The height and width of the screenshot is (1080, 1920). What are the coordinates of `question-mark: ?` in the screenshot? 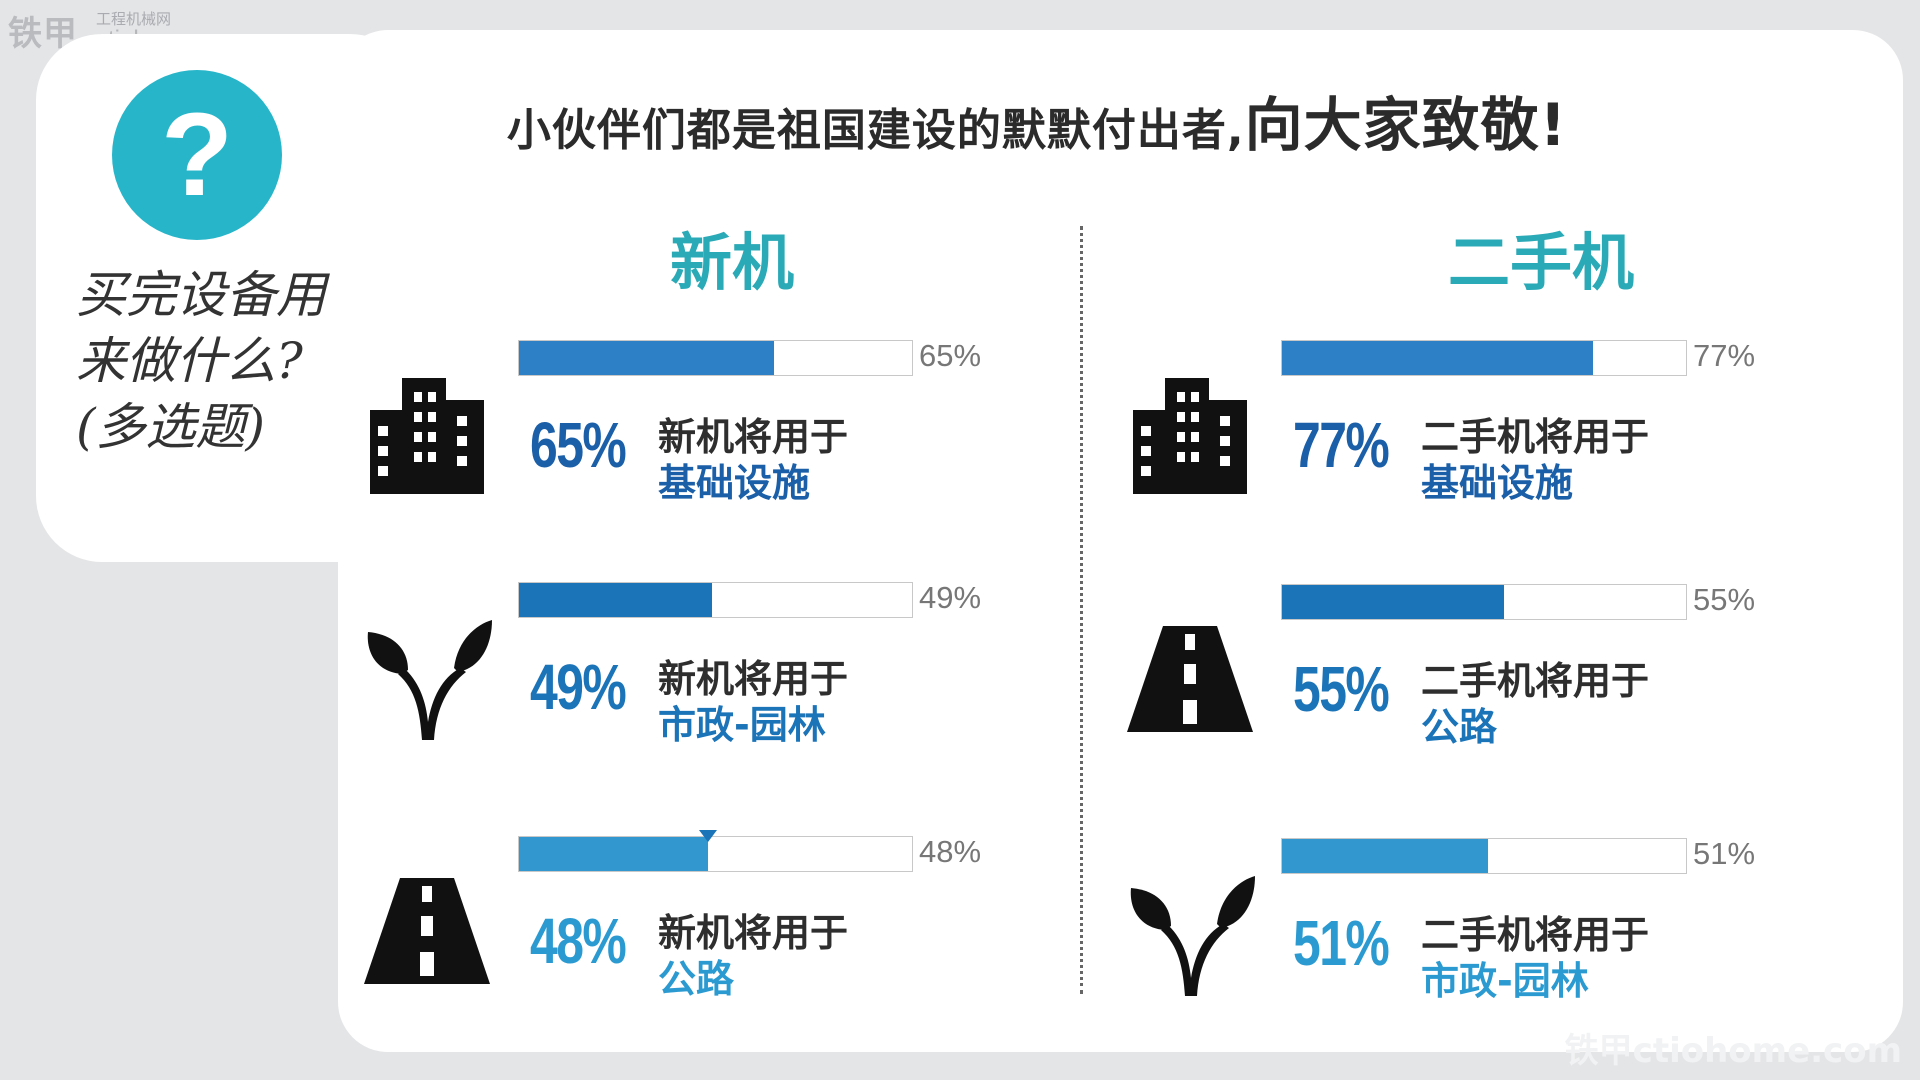 It's located at (197, 155).